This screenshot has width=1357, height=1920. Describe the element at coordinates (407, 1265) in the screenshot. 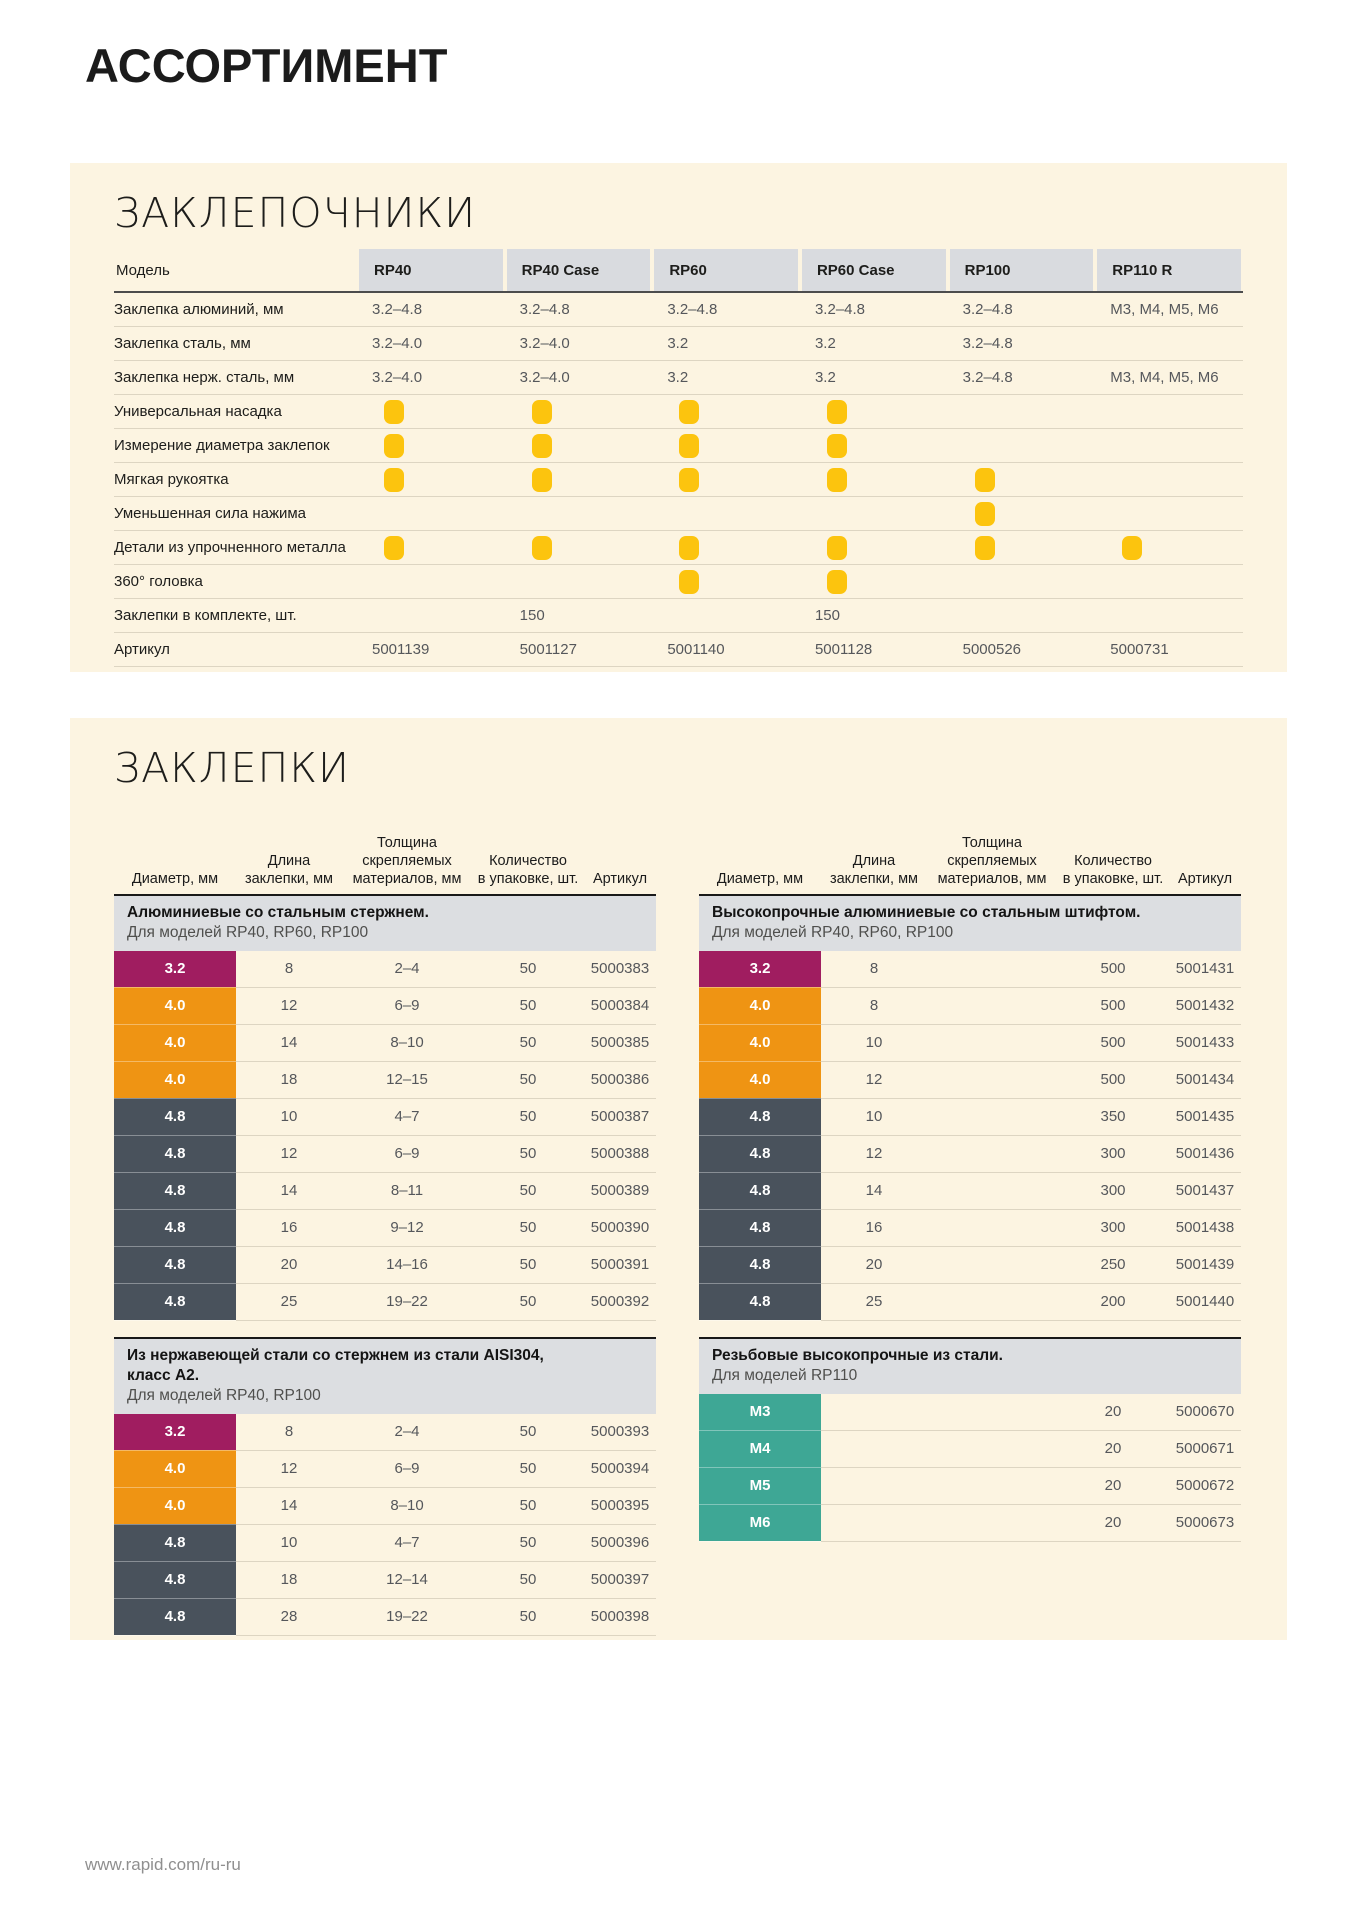

I see `cell: 14–16` at that location.